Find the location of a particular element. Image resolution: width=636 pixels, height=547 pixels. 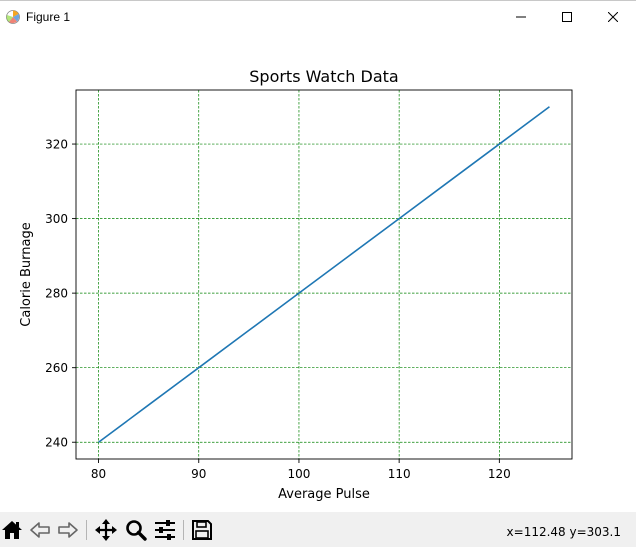

maximize-button is located at coordinates (567, 16).